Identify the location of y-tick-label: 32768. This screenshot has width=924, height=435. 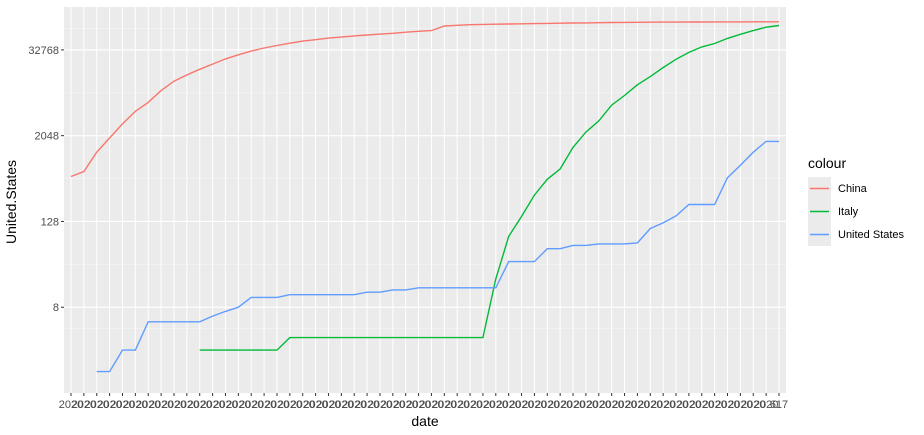
(43, 51).